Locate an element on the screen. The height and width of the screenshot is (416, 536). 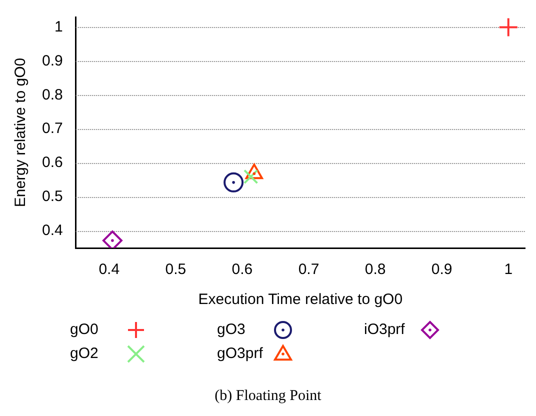
x-tick-label: 0.5 is located at coordinates (175, 269).